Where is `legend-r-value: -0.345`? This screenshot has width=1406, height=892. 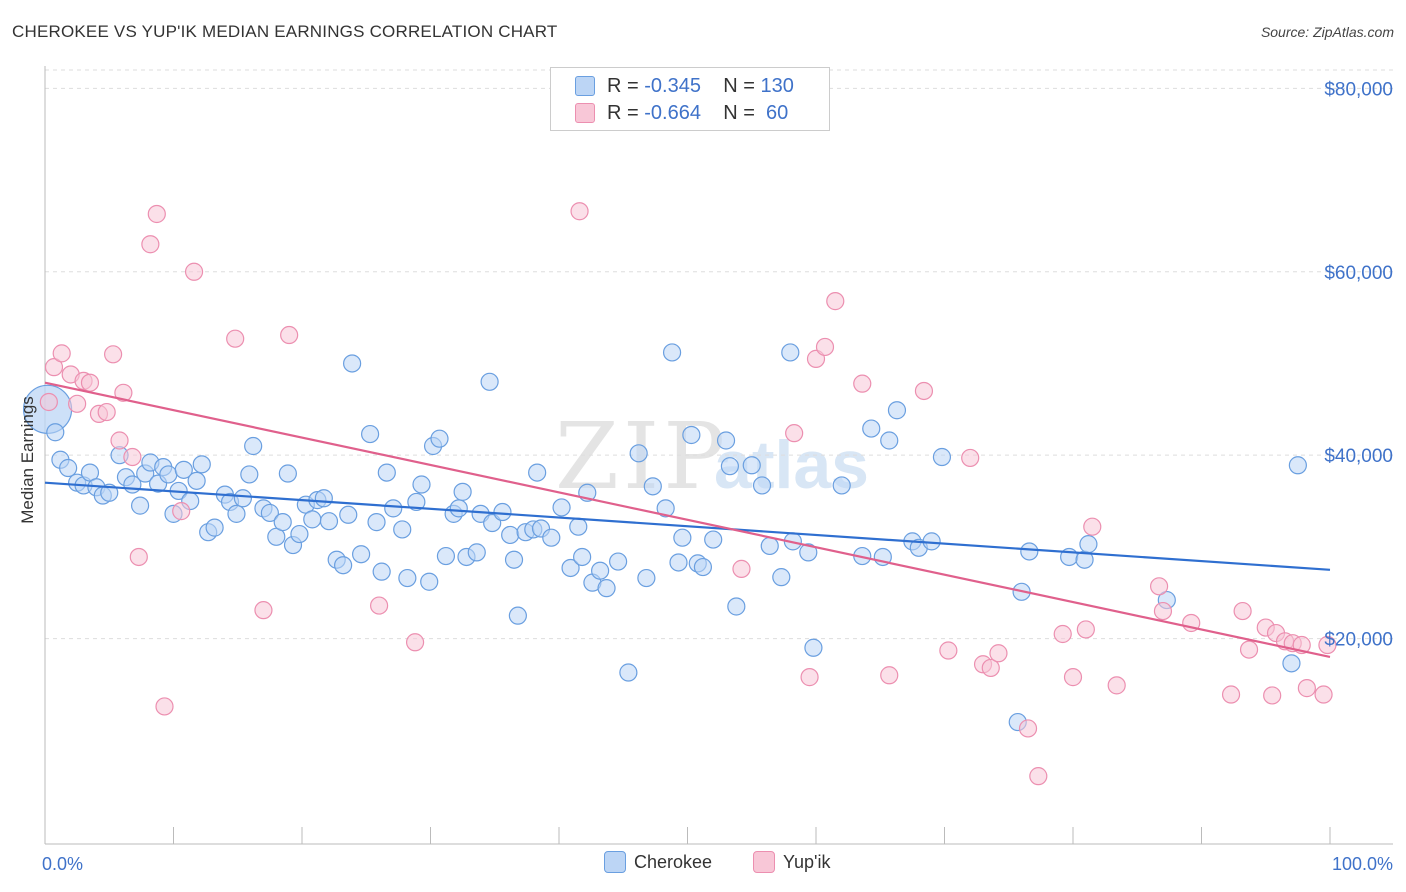
legend-r-value: -0.345 is located at coordinates (672, 85).